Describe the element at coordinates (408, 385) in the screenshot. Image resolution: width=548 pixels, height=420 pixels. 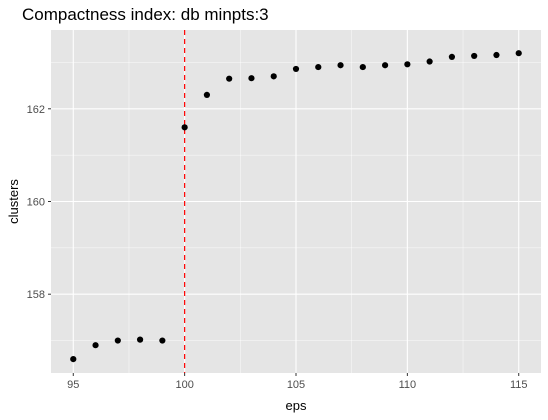
I see `x-tick-label: 110` at that location.